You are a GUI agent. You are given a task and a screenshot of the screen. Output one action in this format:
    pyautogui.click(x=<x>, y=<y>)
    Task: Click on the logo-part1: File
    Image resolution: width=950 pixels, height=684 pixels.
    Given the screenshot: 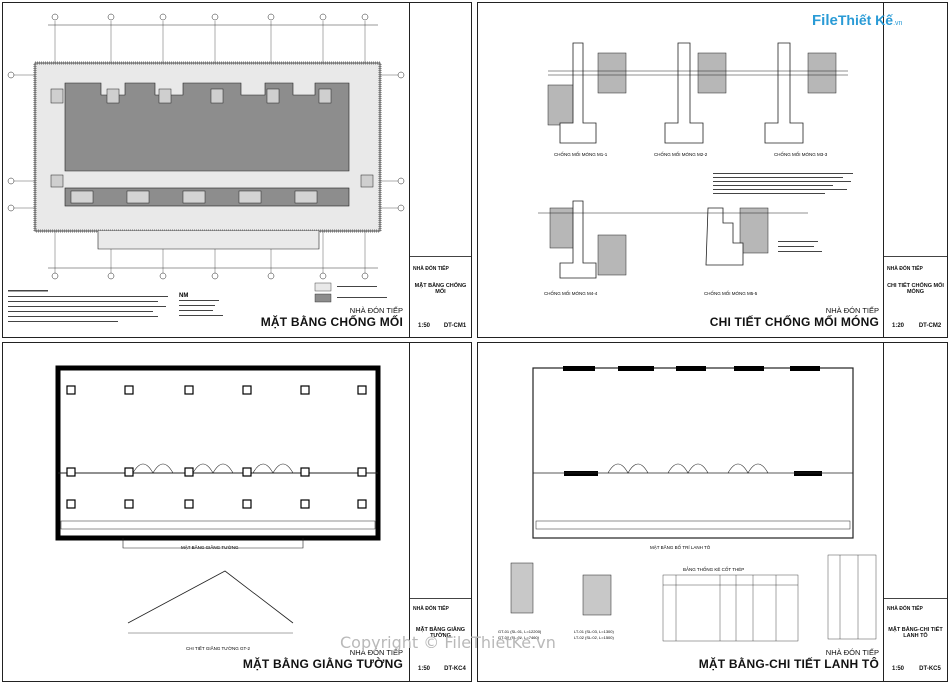 What is the action you would take?
    pyautogui.click(x=825, y=20)
    